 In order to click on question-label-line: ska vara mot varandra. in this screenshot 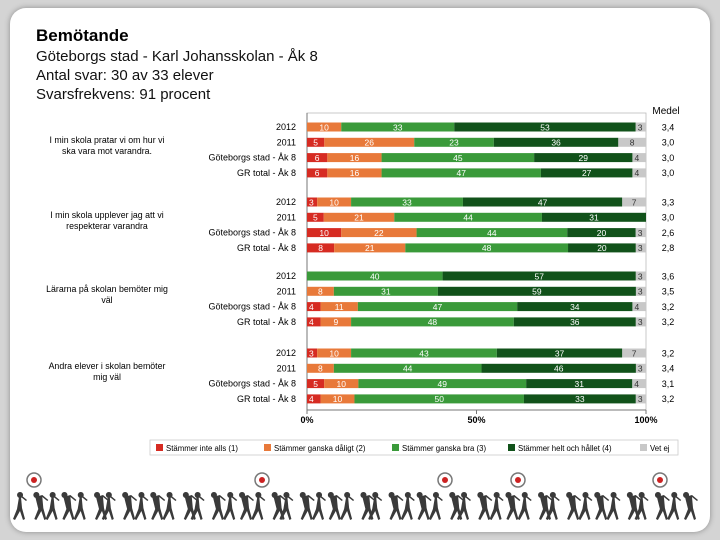, I will do `click(107, 151)`.